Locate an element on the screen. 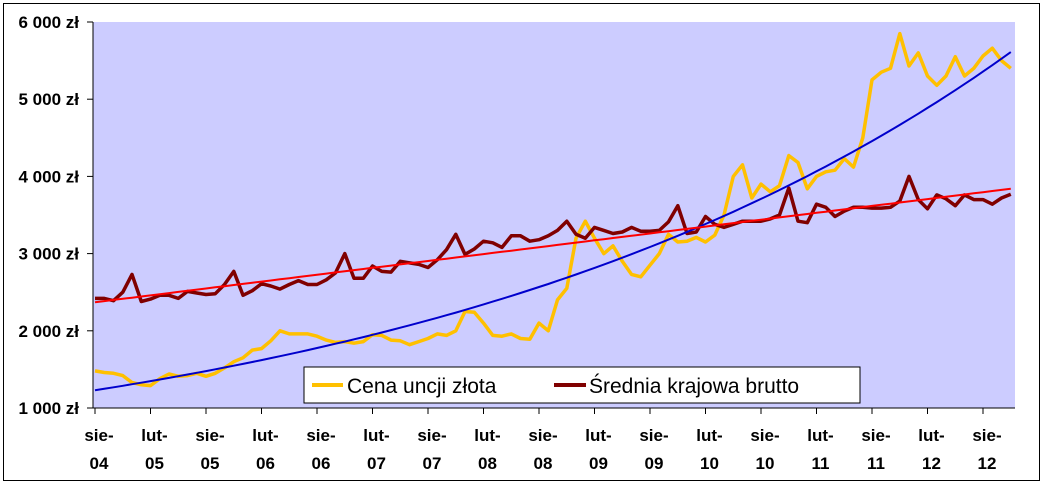 This screenshot has width=1045, height=486. y-tick-label: 2 000 zł is located at coordinates (49, 331).